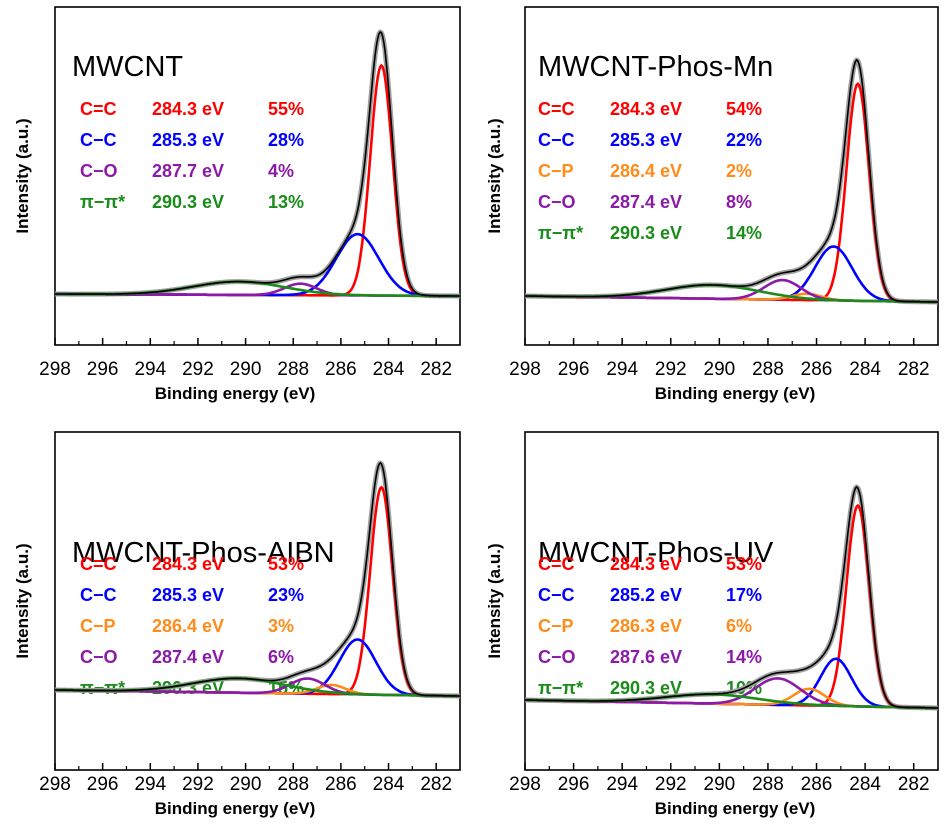 Image resolution: width=948 pixels, height=824 pixels. Describe the element at coordinates (286, 109) in the screenshot. I see `component-percent: 55%` at that location.